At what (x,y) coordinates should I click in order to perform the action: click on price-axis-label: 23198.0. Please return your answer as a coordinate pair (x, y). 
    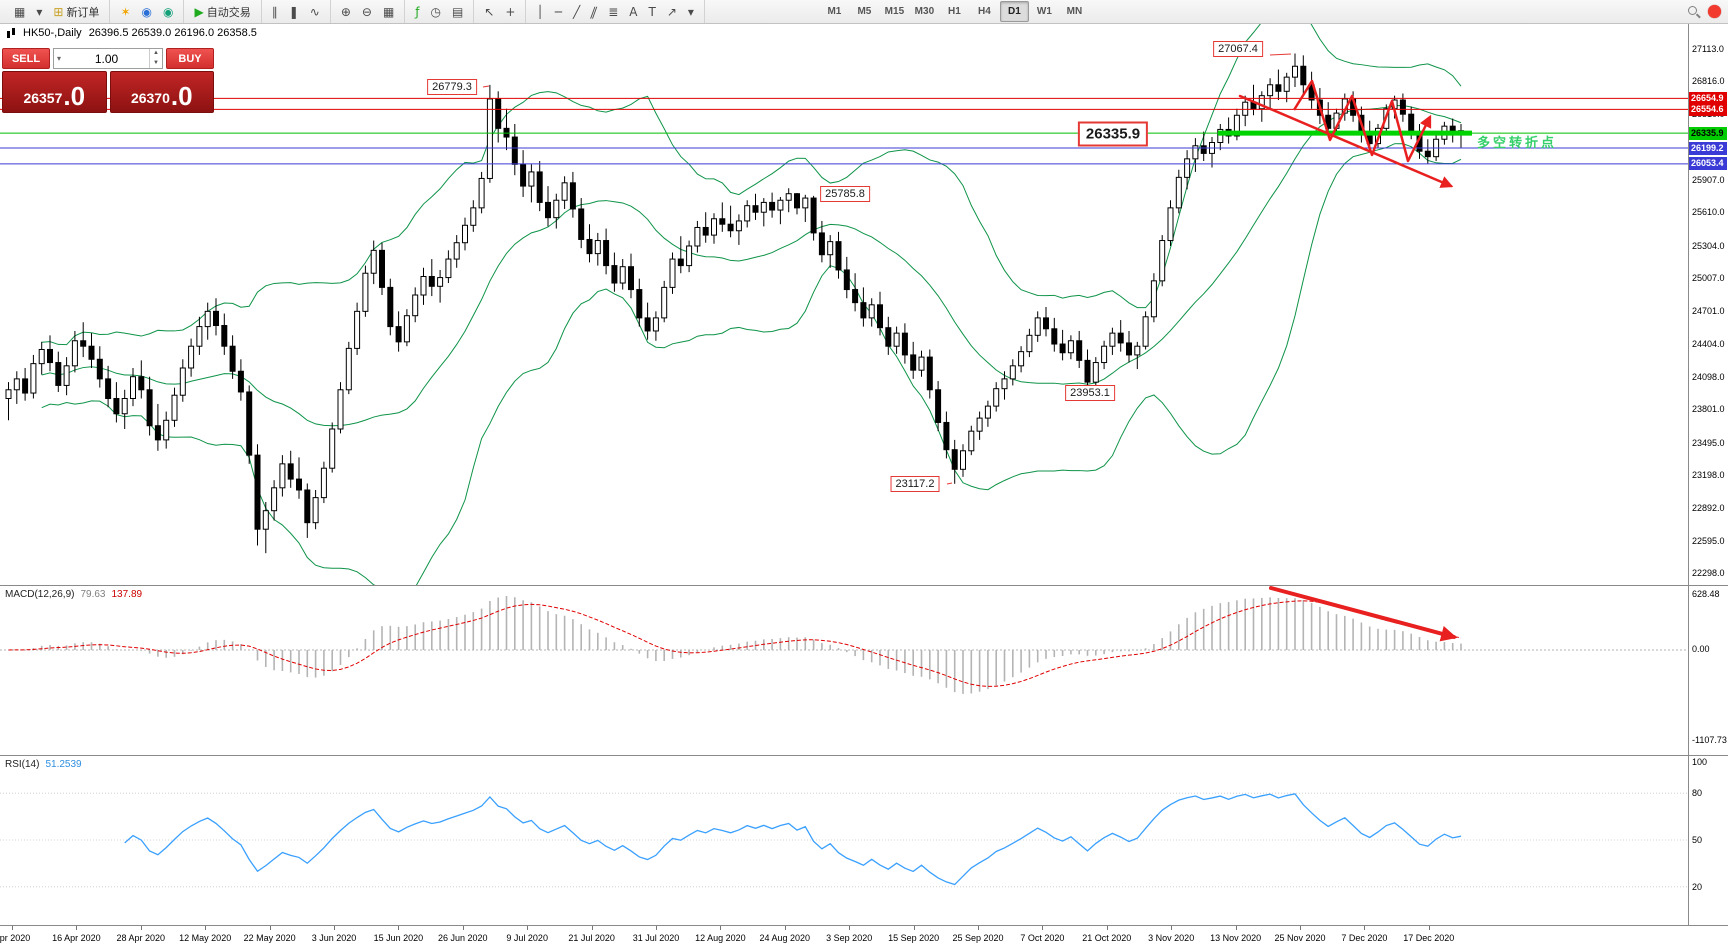
    Looking at the image, I should click on (1708, 474).